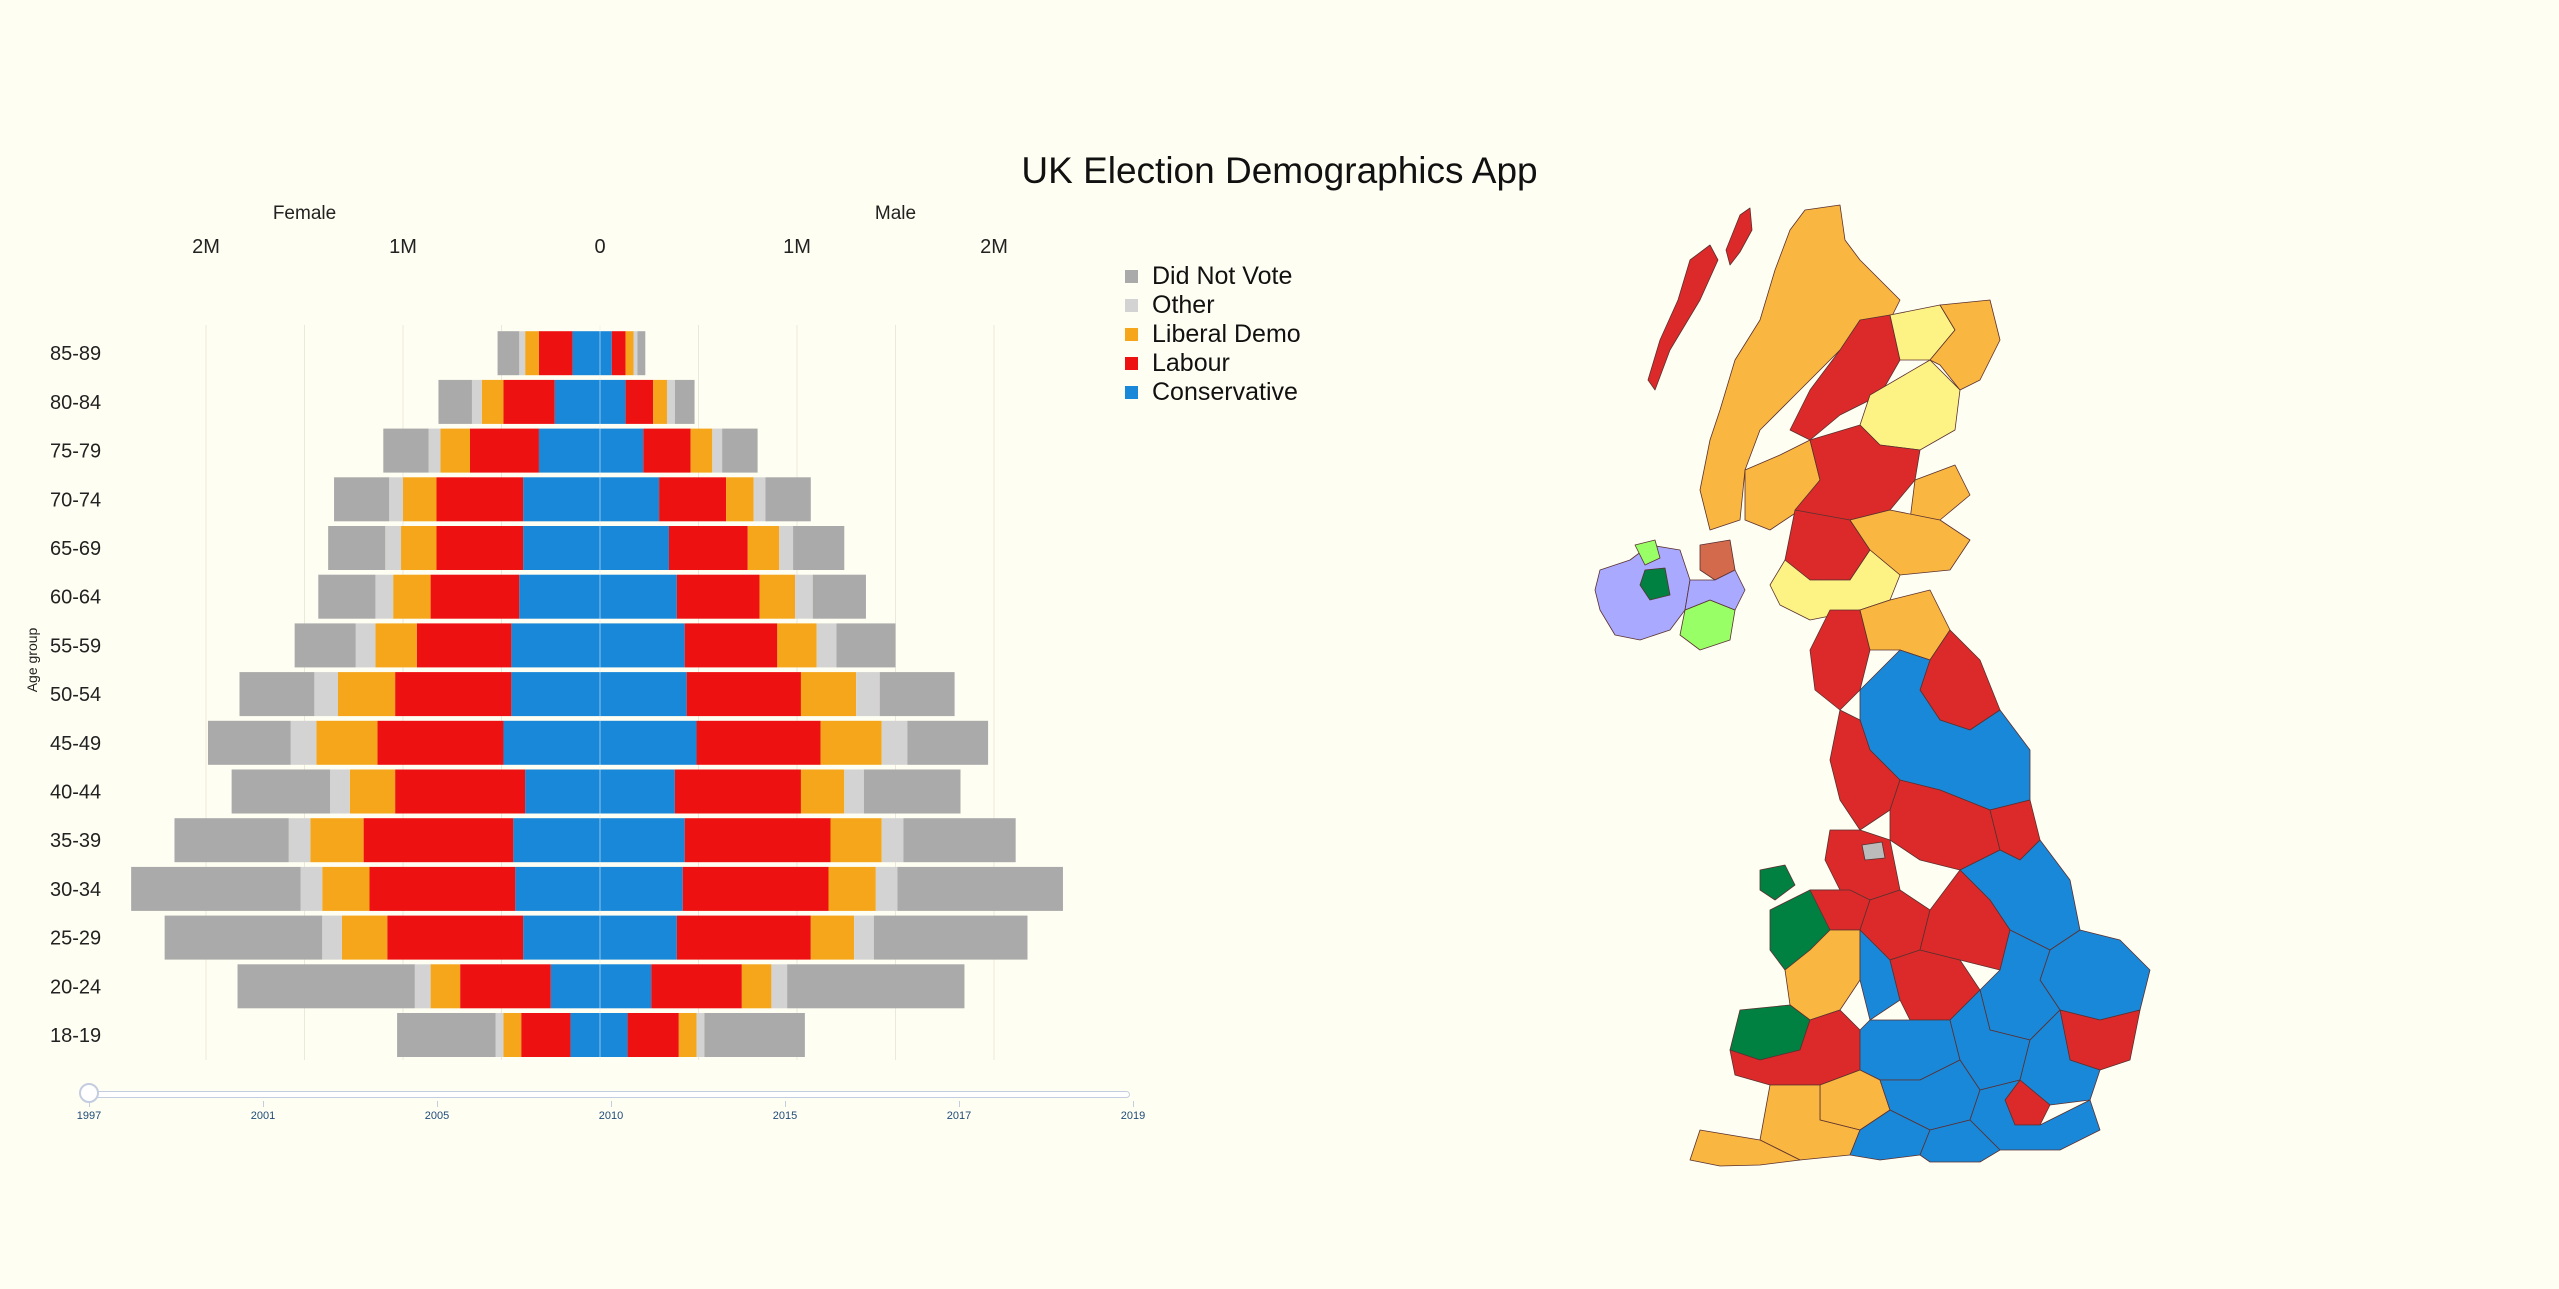 Image resolution: width=2559 pixels, height=1289 pixels. I want to click on y-tick-label: 18-19, so click(75, 1036).